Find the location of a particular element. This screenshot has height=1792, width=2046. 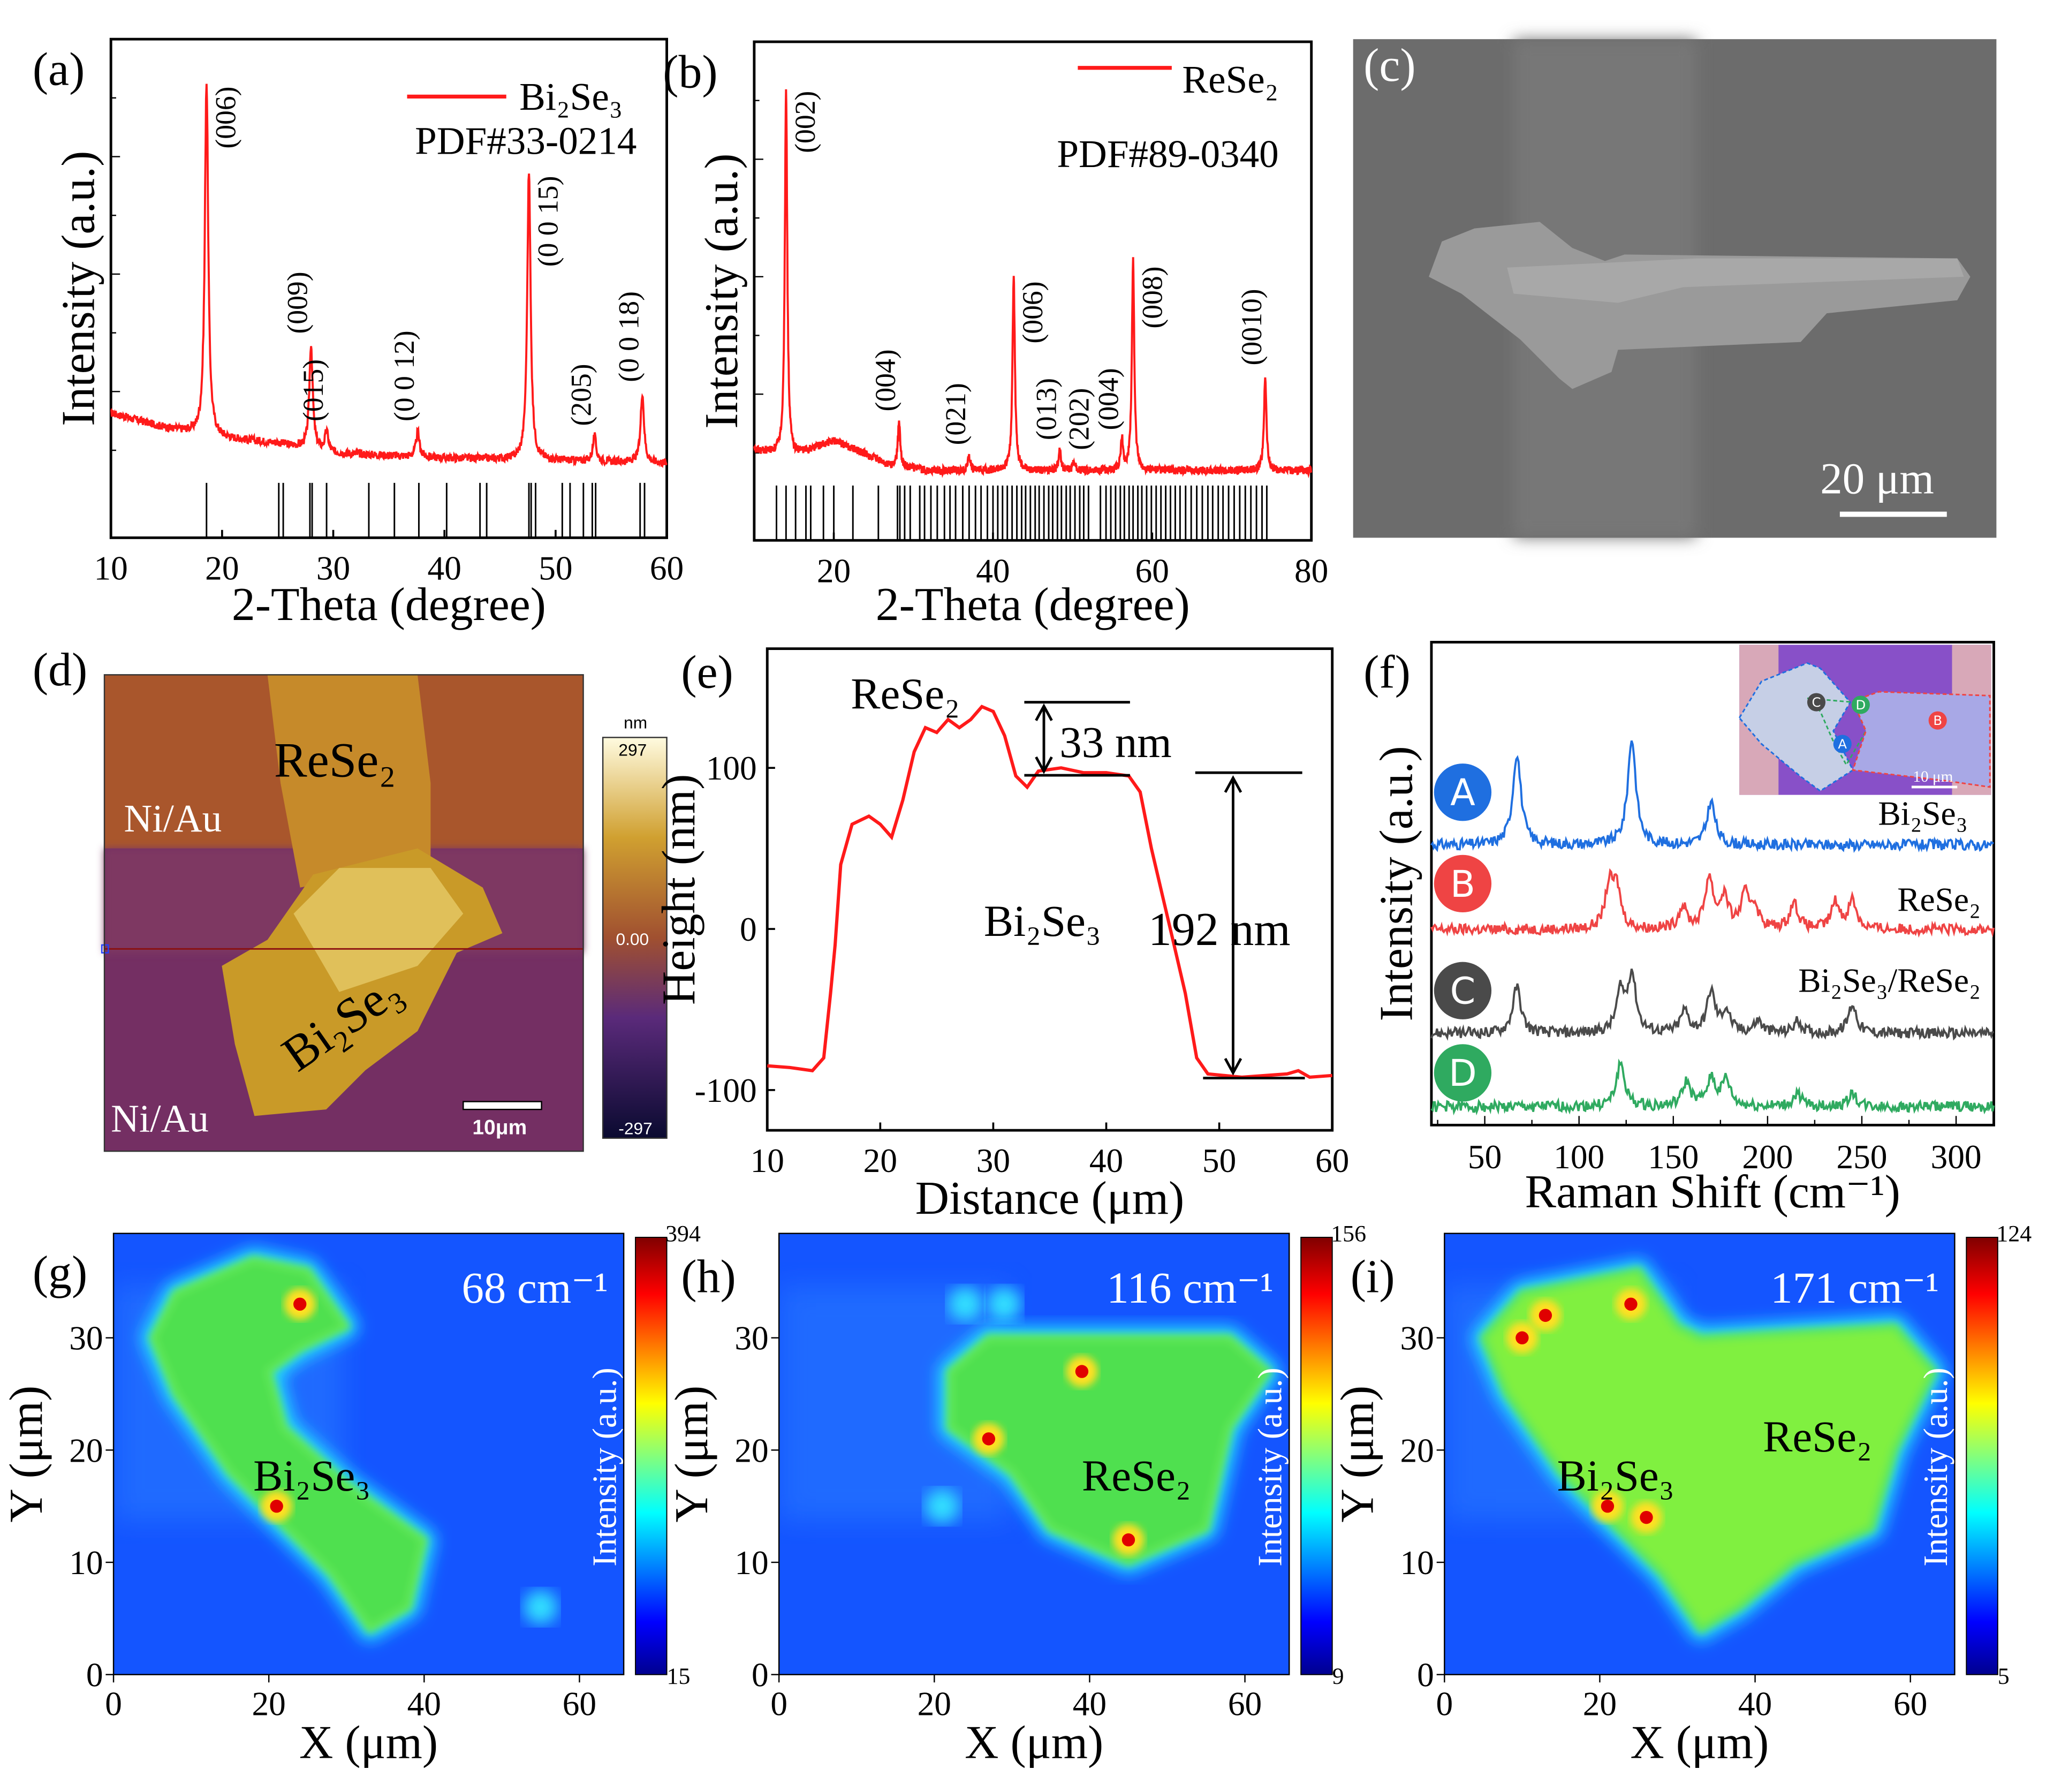

badge-letter: D is located at coordinates (1463, 1074).